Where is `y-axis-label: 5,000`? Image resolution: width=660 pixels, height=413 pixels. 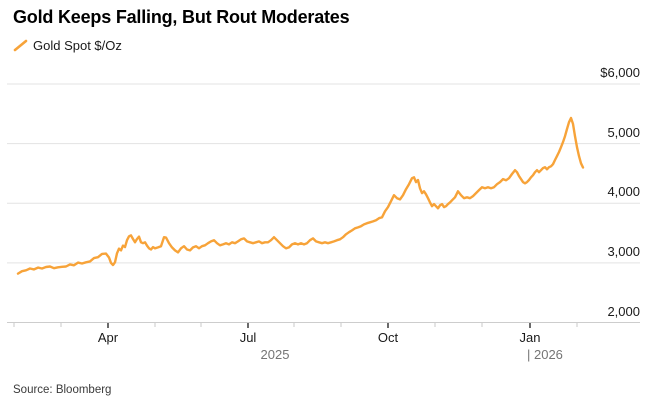
y-axis-label: 5,000 is located at coordinates (623, 132).